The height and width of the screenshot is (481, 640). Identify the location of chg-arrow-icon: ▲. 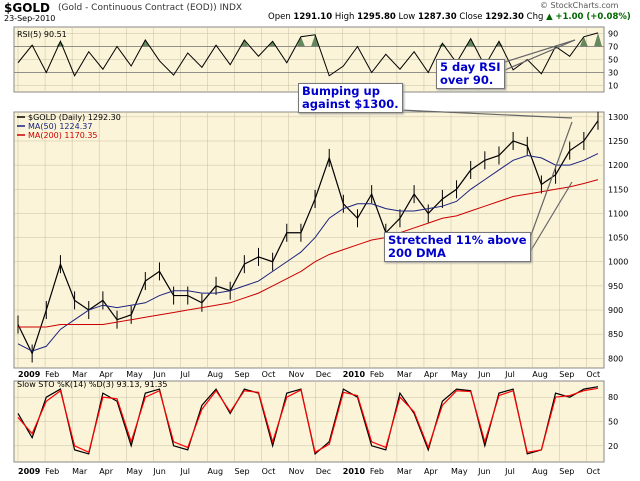
(549, 17).